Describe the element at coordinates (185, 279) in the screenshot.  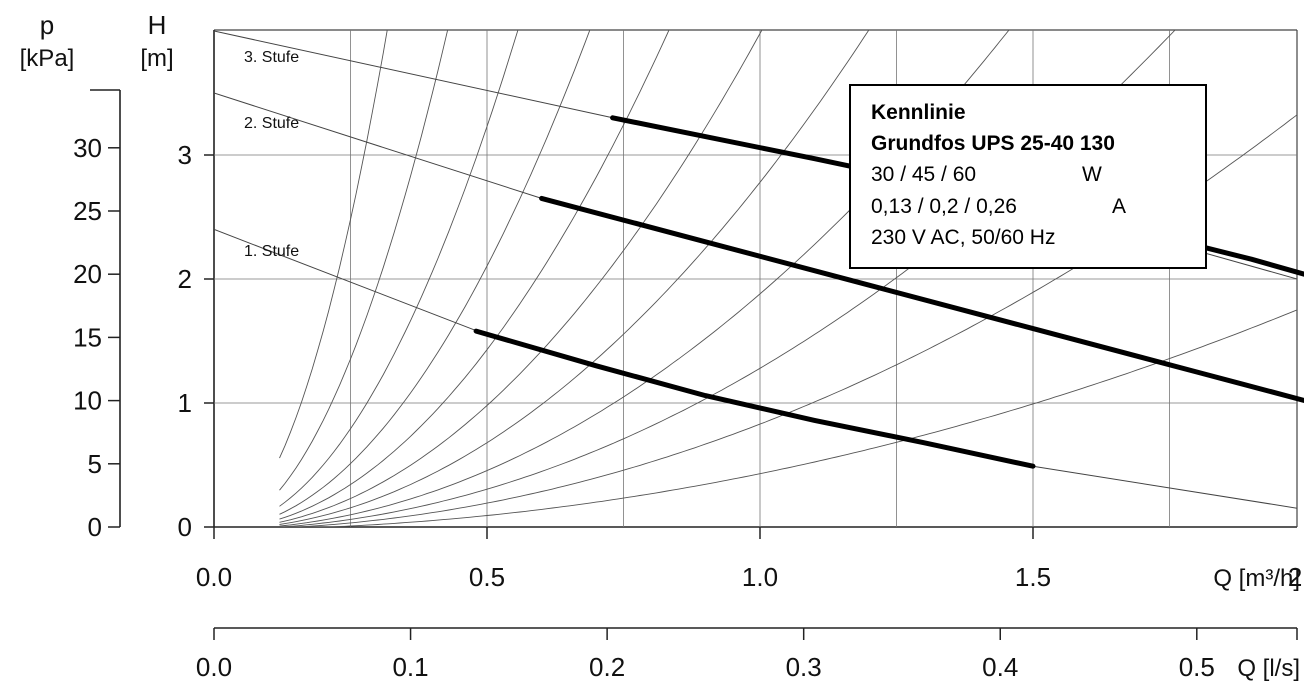
I see `h-axis-tick-label: 2` at that location.